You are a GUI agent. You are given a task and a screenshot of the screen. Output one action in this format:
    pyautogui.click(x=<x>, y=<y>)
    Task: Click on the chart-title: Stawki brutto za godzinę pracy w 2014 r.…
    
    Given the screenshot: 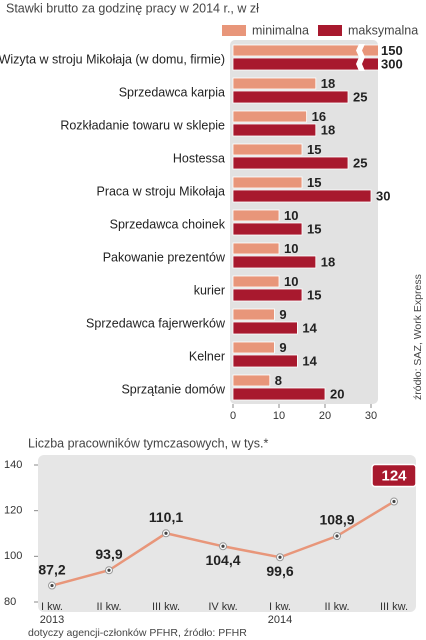 What is the action you would take?
    pyautogui.click(x=132, y=8)
    